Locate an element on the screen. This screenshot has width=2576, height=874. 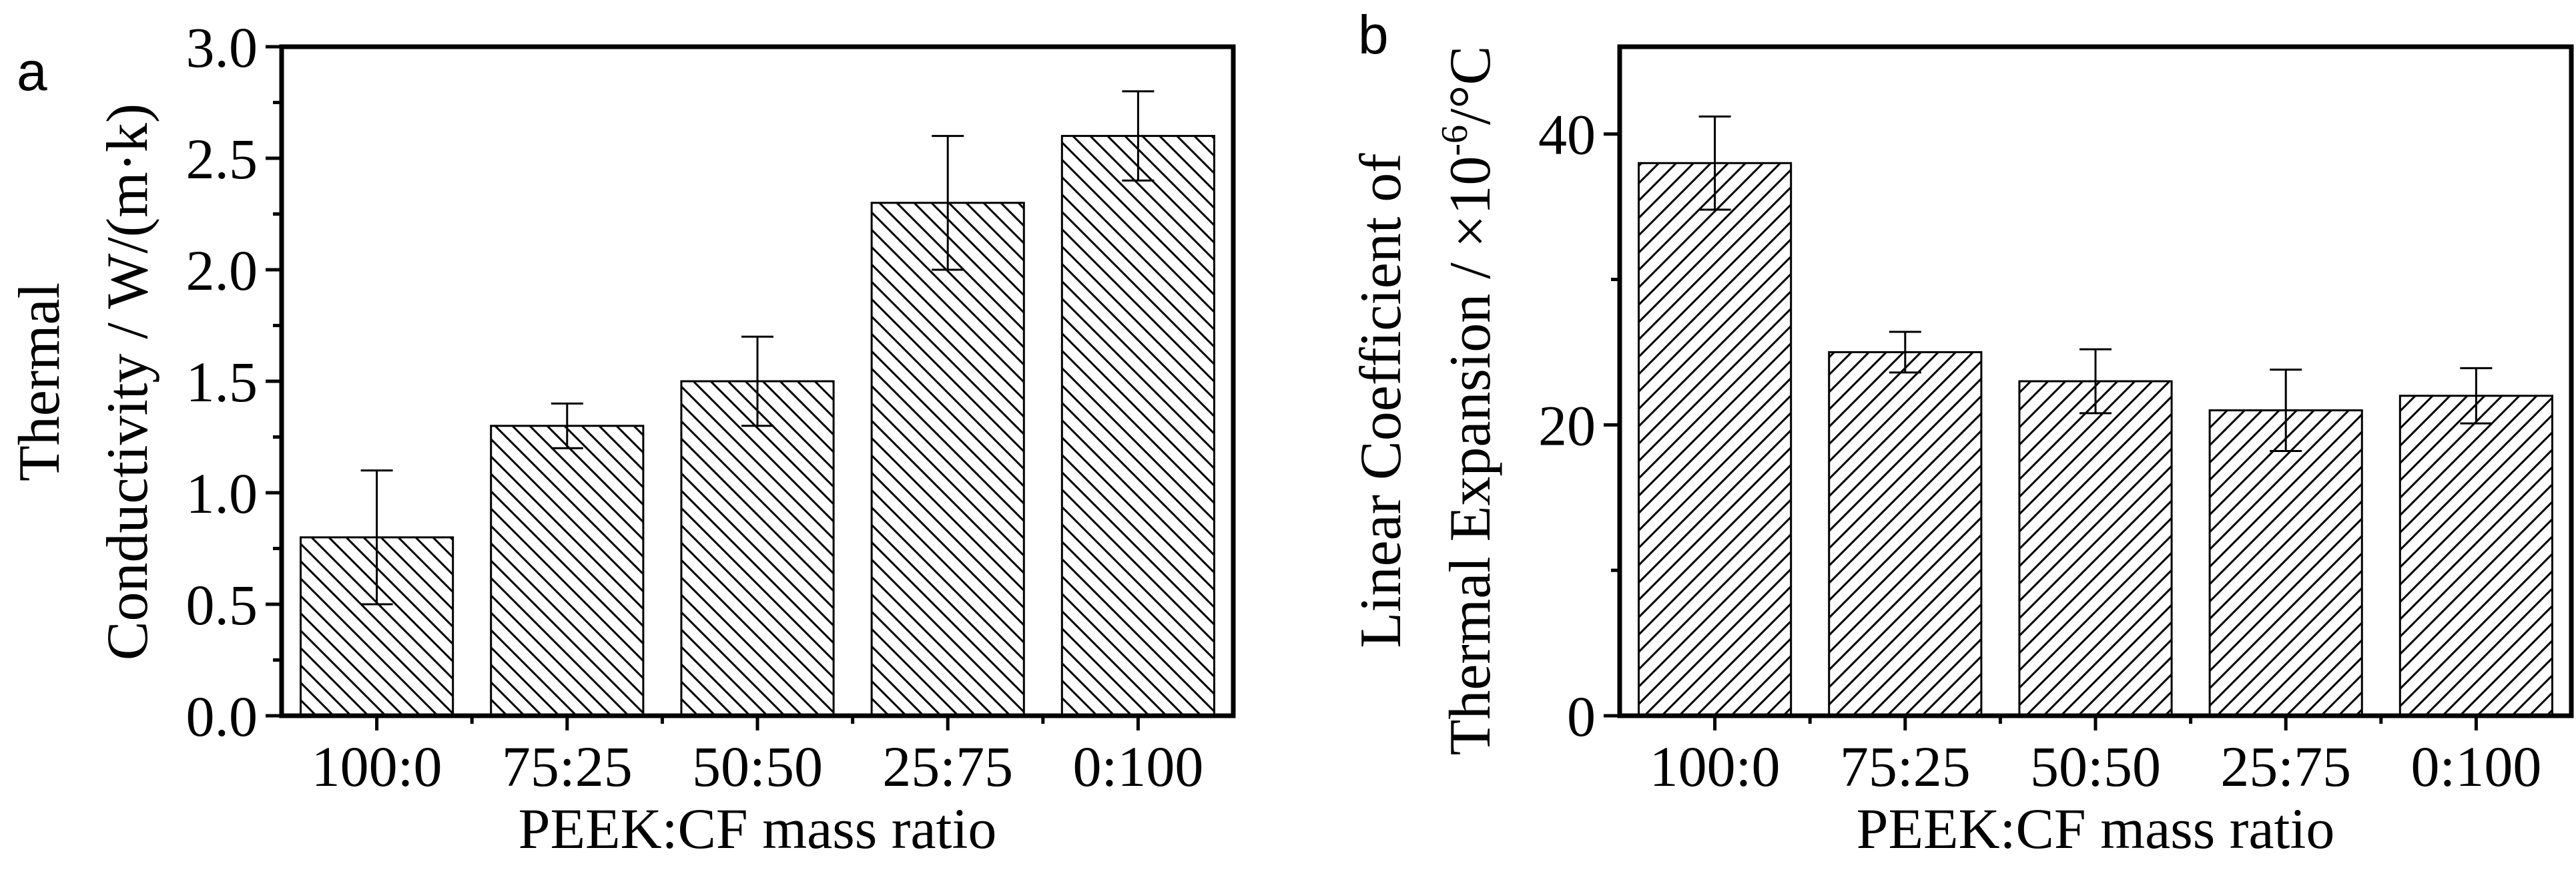
panel-b-y-tick-label: 20 is located at coordinates (1567, 425).